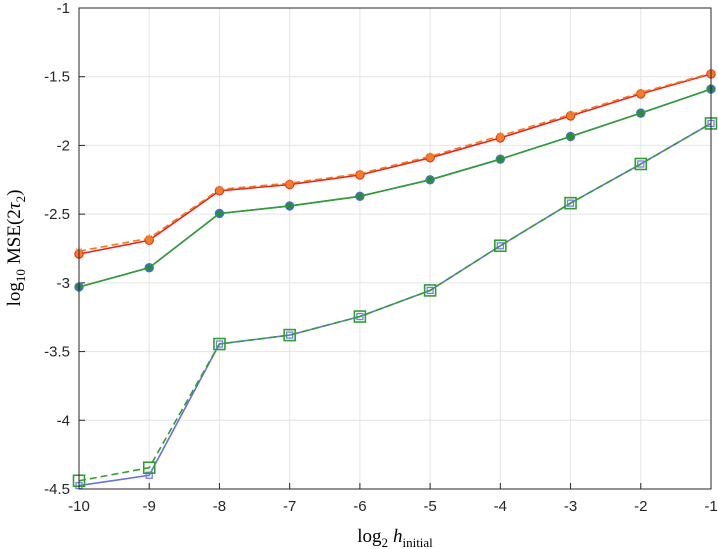 The image size is (718, 549). I want to click on x-tick-label: -6, so click(359, 506).